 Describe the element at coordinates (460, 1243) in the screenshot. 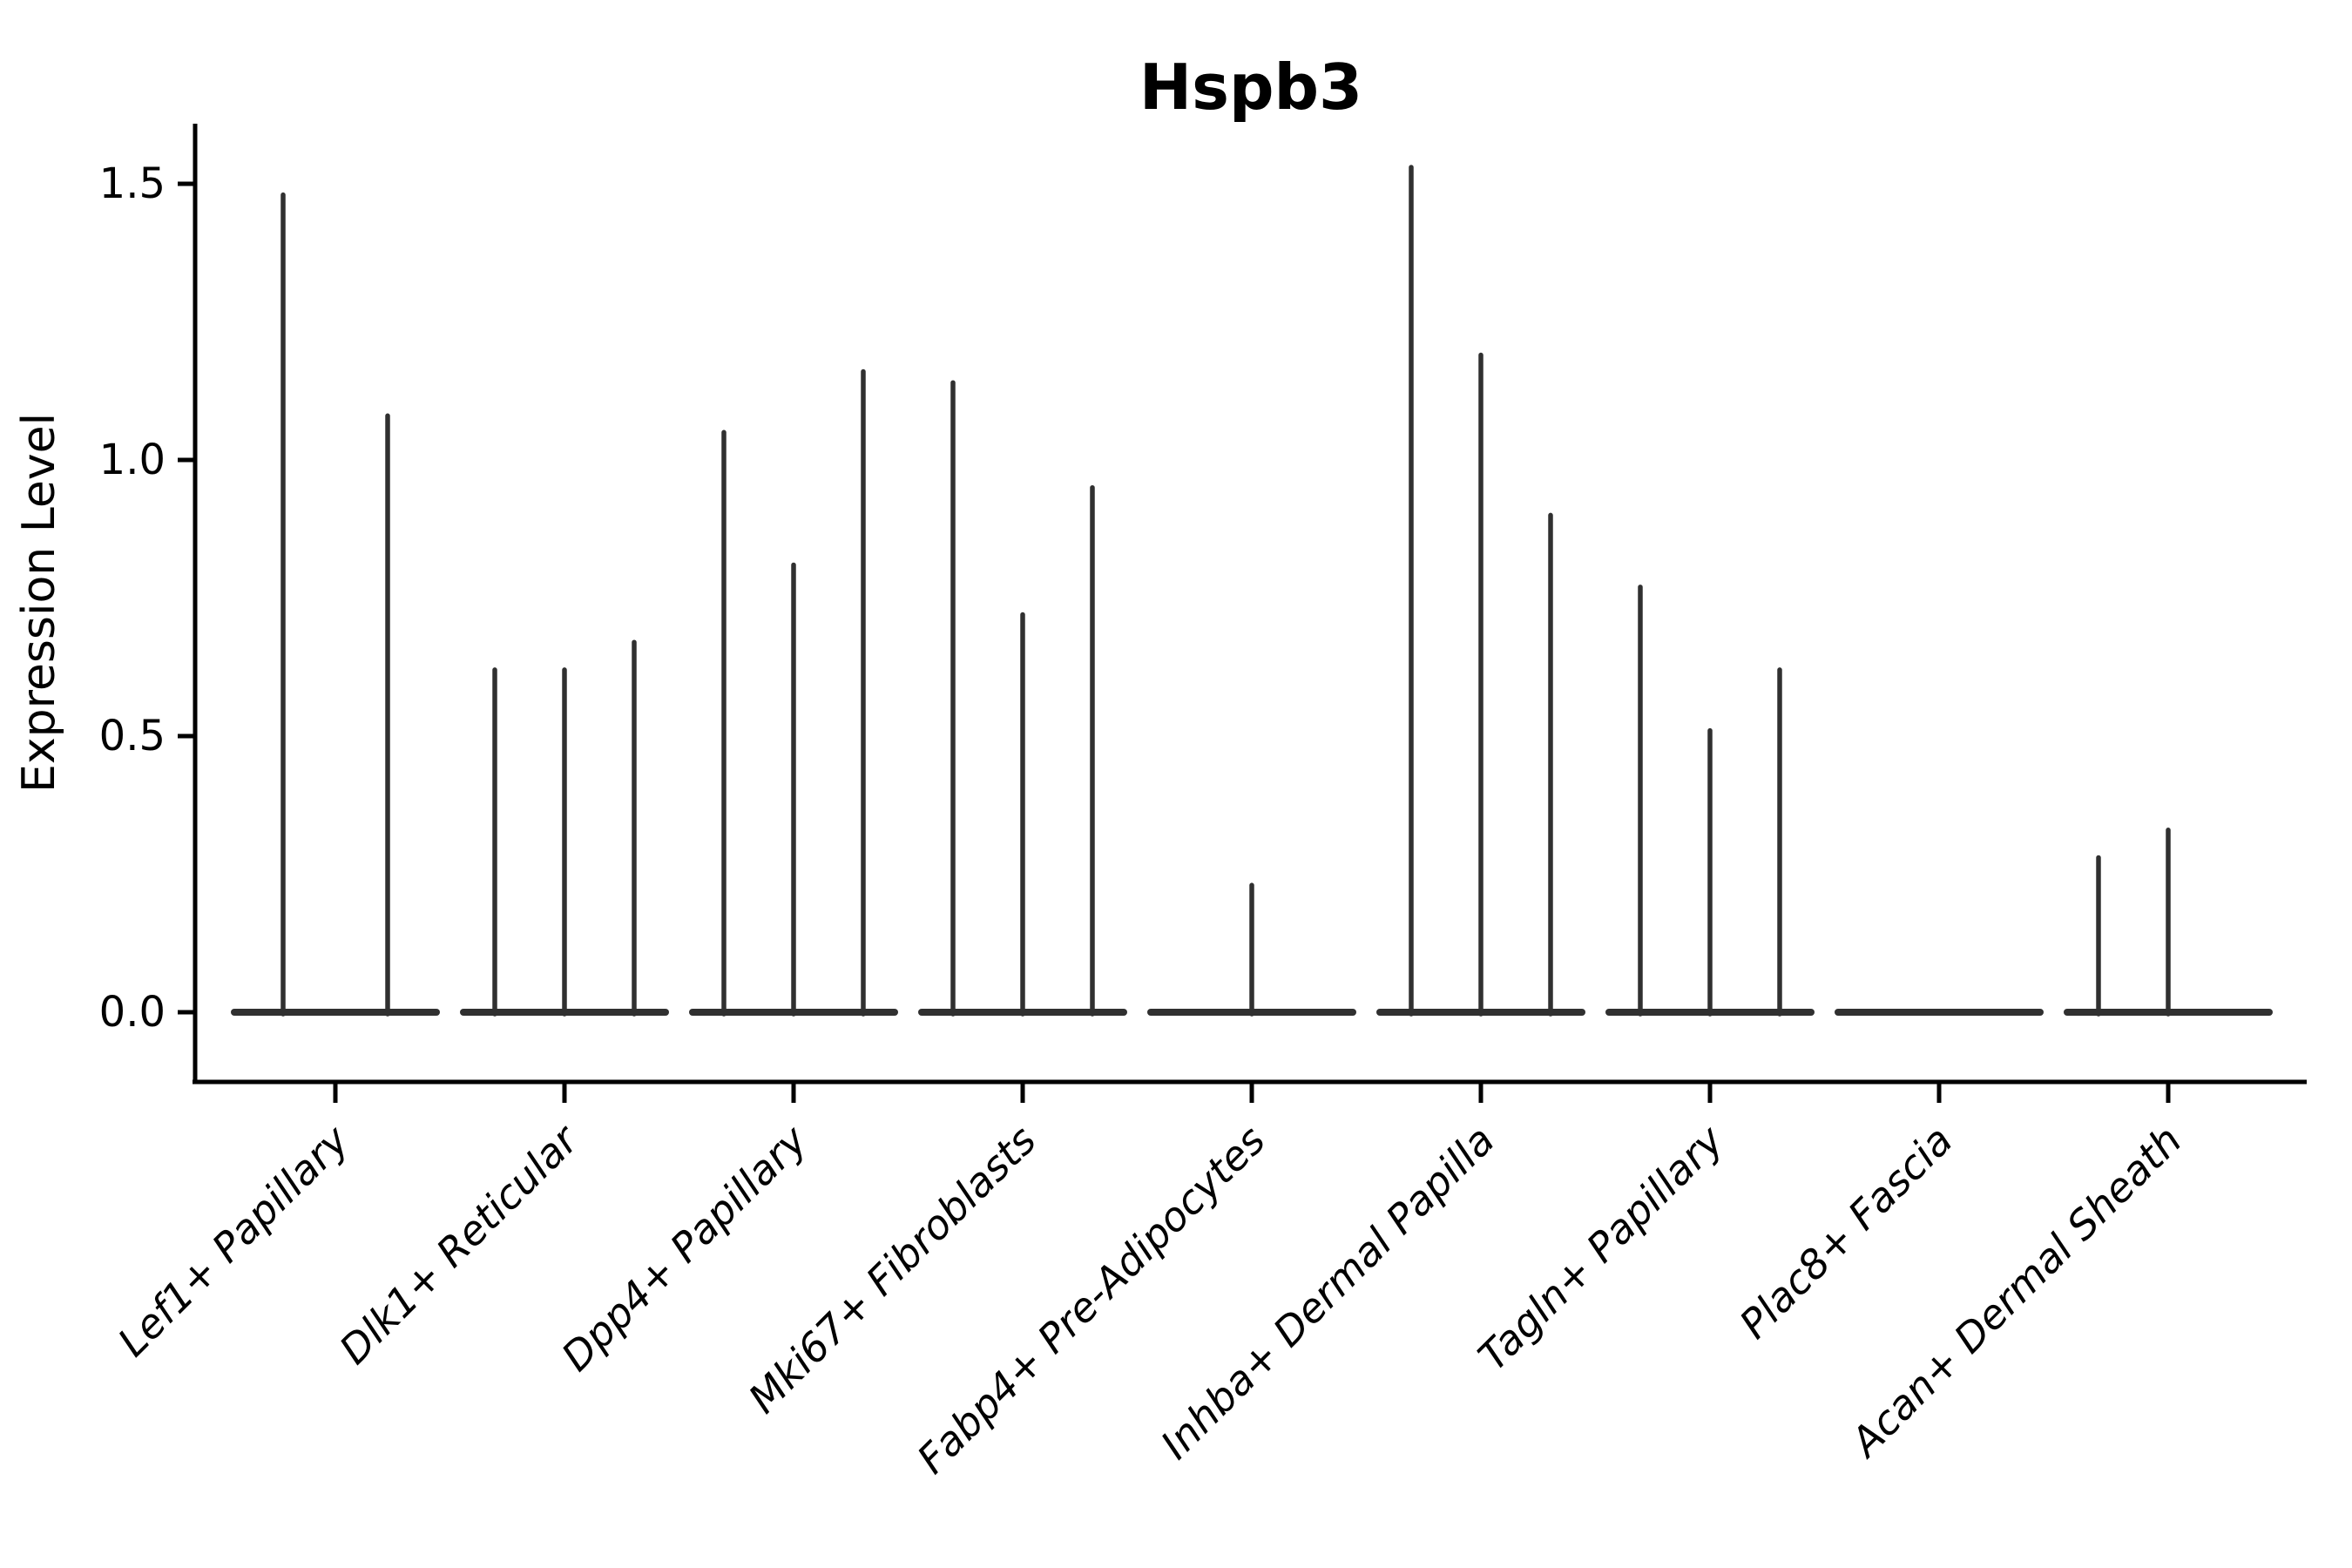

I see `x-label-dlk1-reticular: Dlk1+ Reticular` at that location.